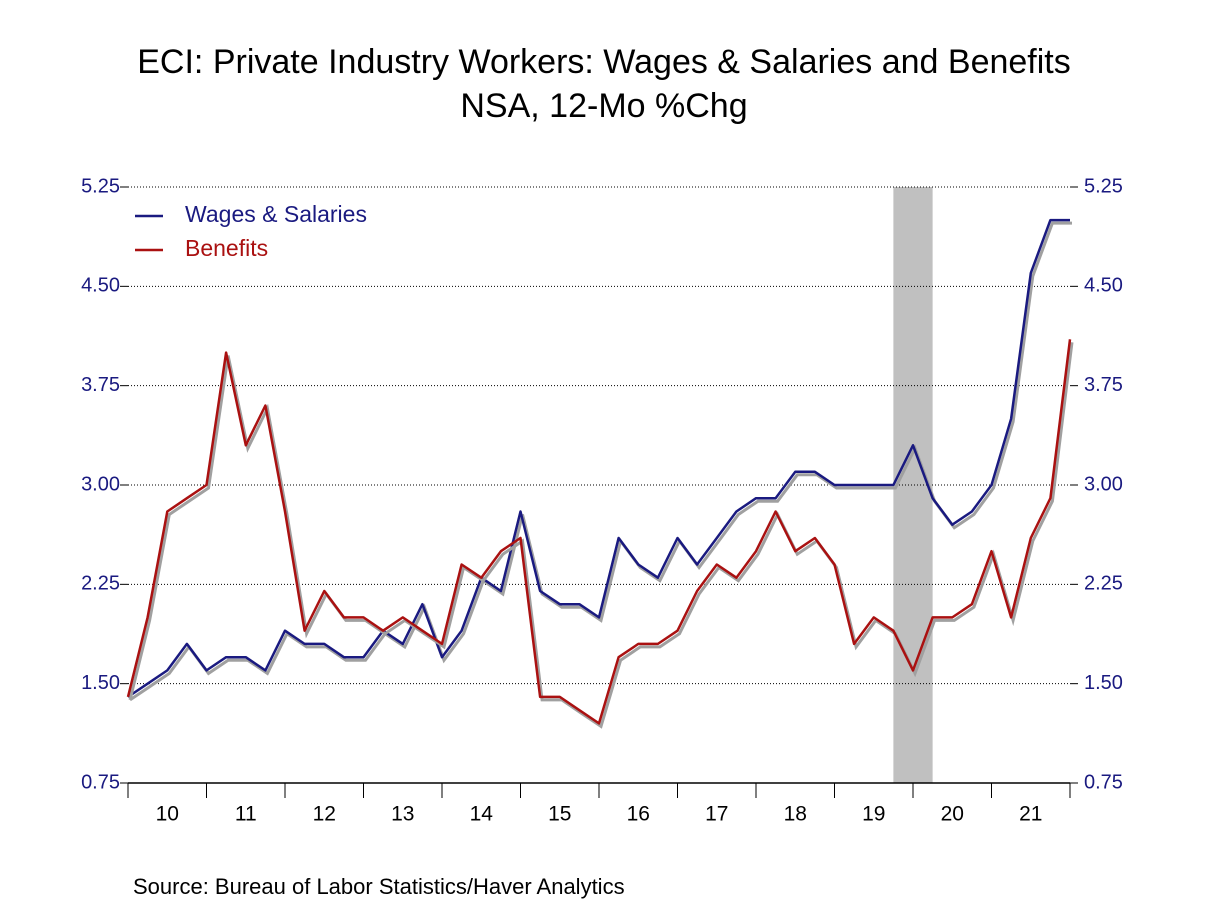 Image resolution: width=1208 pixels, height=906 pixels. Describe the element at coordinates (100, 385) in the screenshot. I see `y-tick-label: 3.75` at that location.